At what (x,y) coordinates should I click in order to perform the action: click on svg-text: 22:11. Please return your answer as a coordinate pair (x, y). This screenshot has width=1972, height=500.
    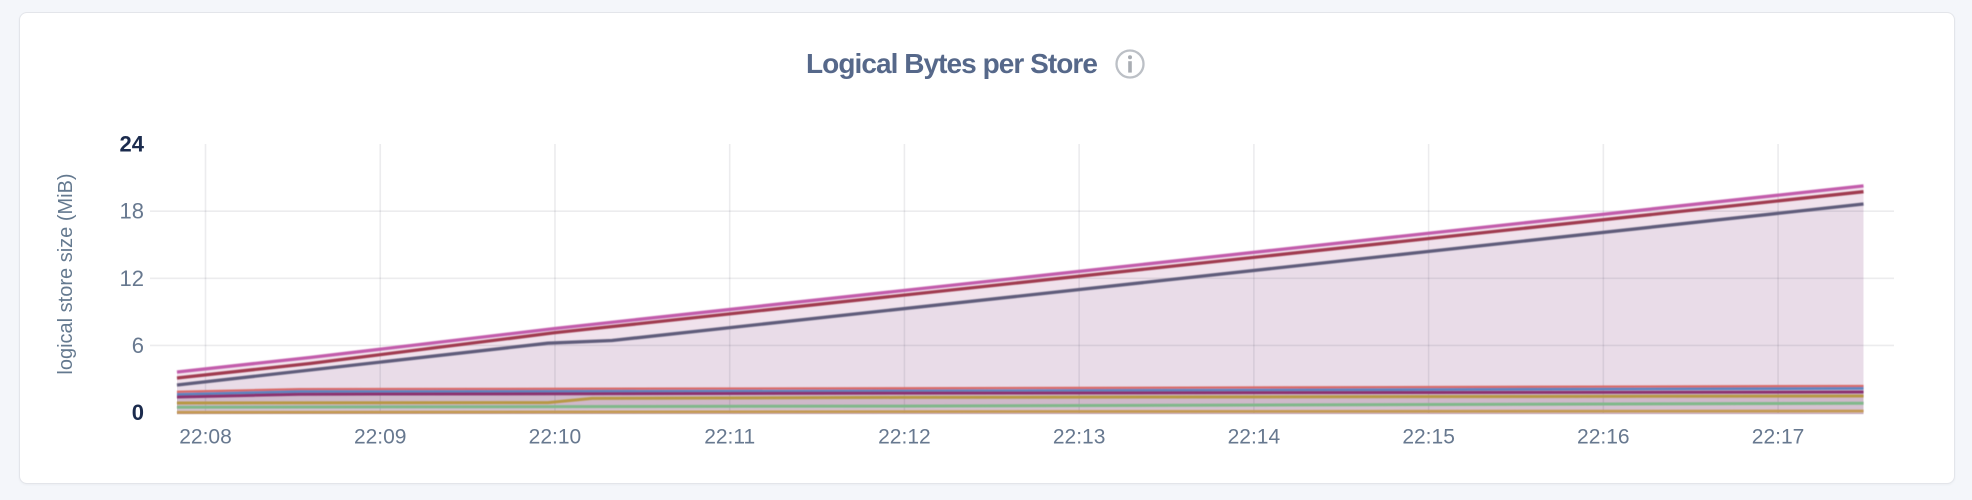
    Looking at the image, I should click on (729, 437).